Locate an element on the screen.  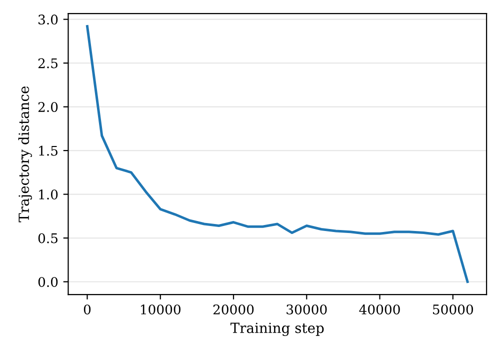
x-axis-title: Training step is located at coordinates (277, 329).